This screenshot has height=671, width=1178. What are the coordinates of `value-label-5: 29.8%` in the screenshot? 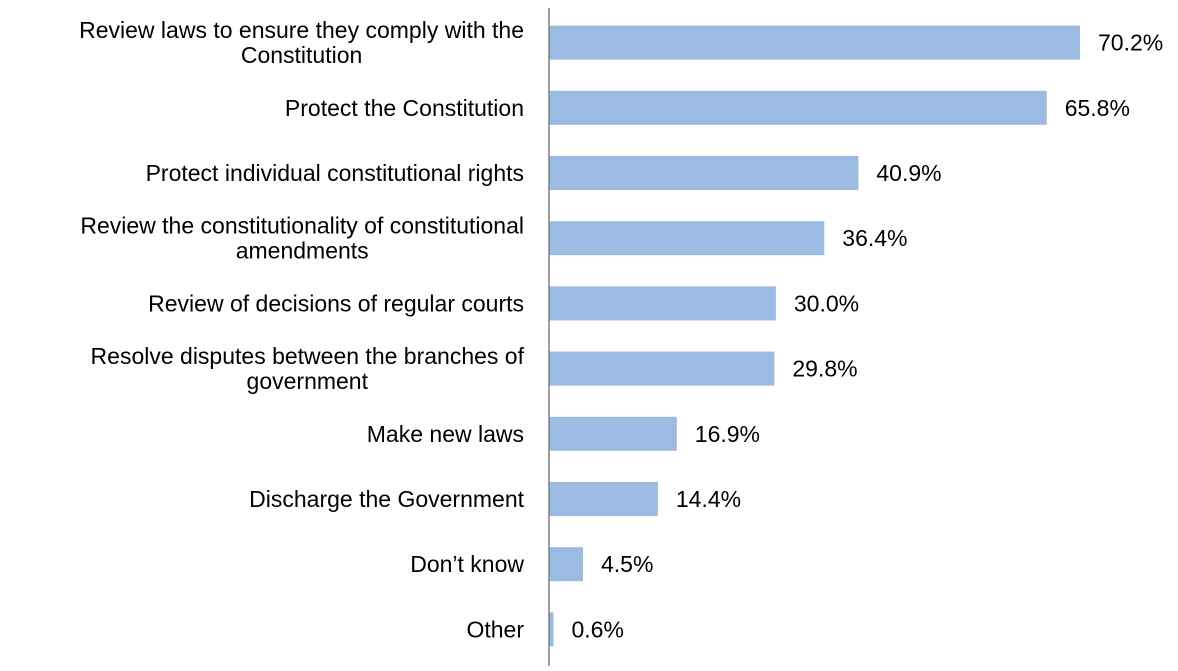 It's located at (824, 369).